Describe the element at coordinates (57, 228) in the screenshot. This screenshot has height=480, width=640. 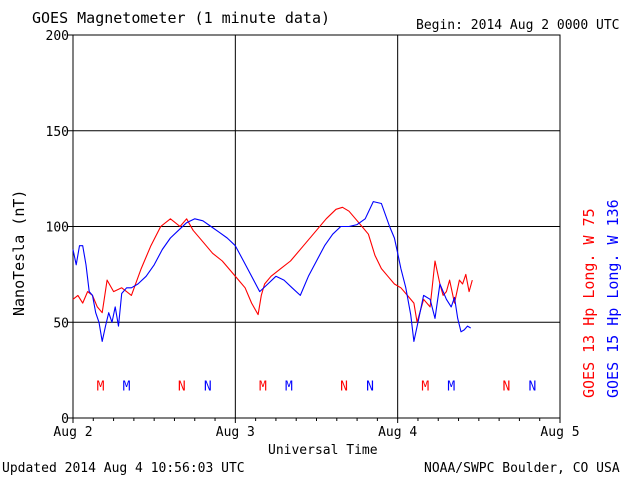
I see `y-tick-label: 100` at that location.